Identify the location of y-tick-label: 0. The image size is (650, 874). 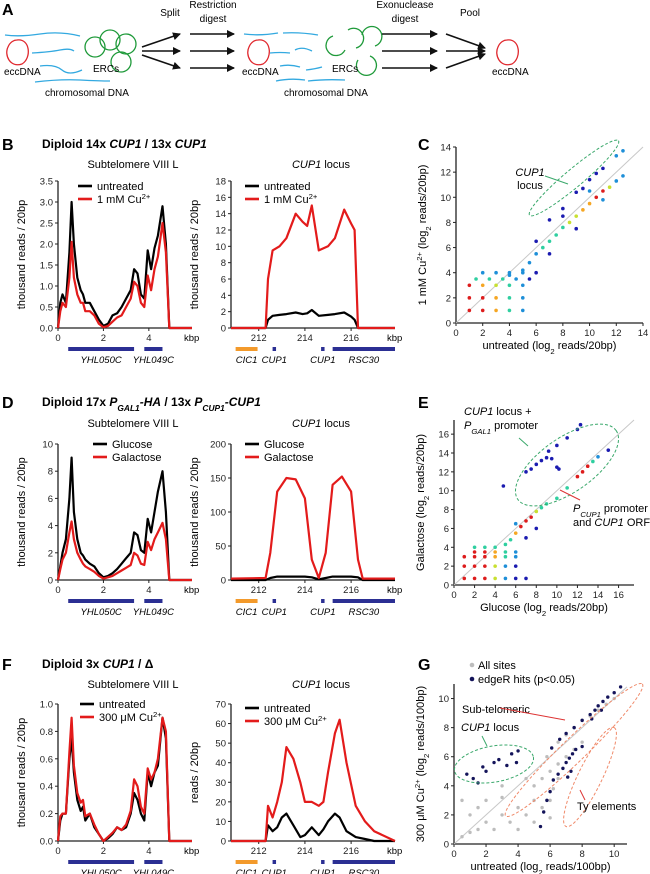
(448, 324).